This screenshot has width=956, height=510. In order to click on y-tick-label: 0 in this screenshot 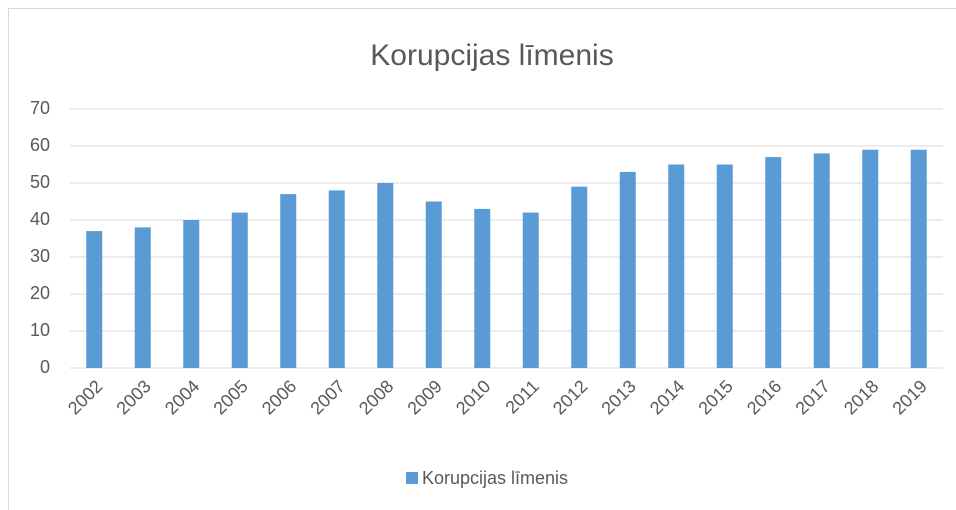, I will do `click(45, 367)`.